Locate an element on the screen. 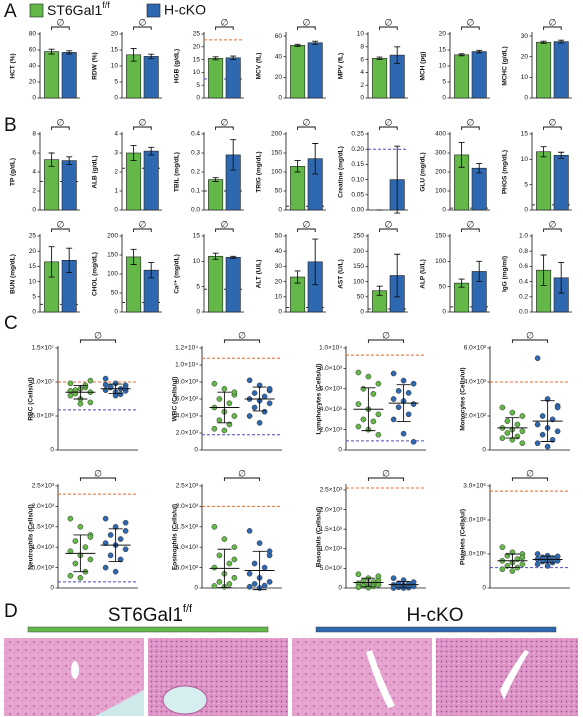  y-tick-label: 2.5×10³ is located at coordinates (43, 486).